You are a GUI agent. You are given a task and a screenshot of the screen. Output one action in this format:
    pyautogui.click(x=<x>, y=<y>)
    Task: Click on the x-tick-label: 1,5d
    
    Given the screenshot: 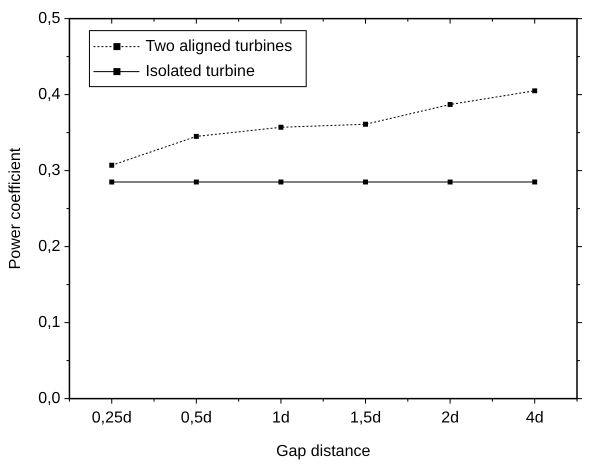 What is the action you would take?
    pyautogui.click(x=366, y=418)
    